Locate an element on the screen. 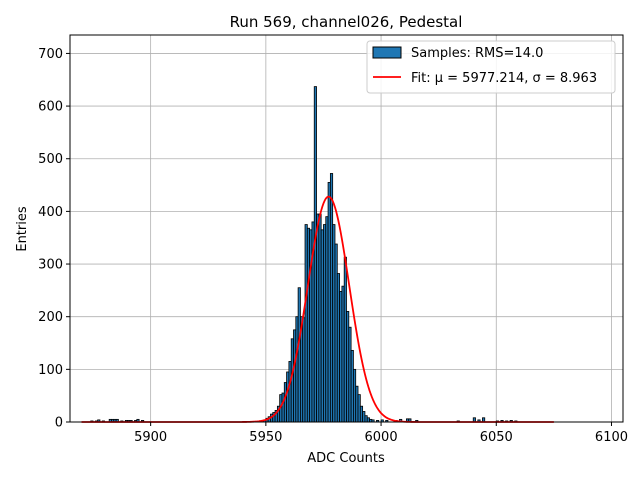 The height and width of the screenshot is (480, 640). y-tick-label: 200 is located at coordinates (50, 317).